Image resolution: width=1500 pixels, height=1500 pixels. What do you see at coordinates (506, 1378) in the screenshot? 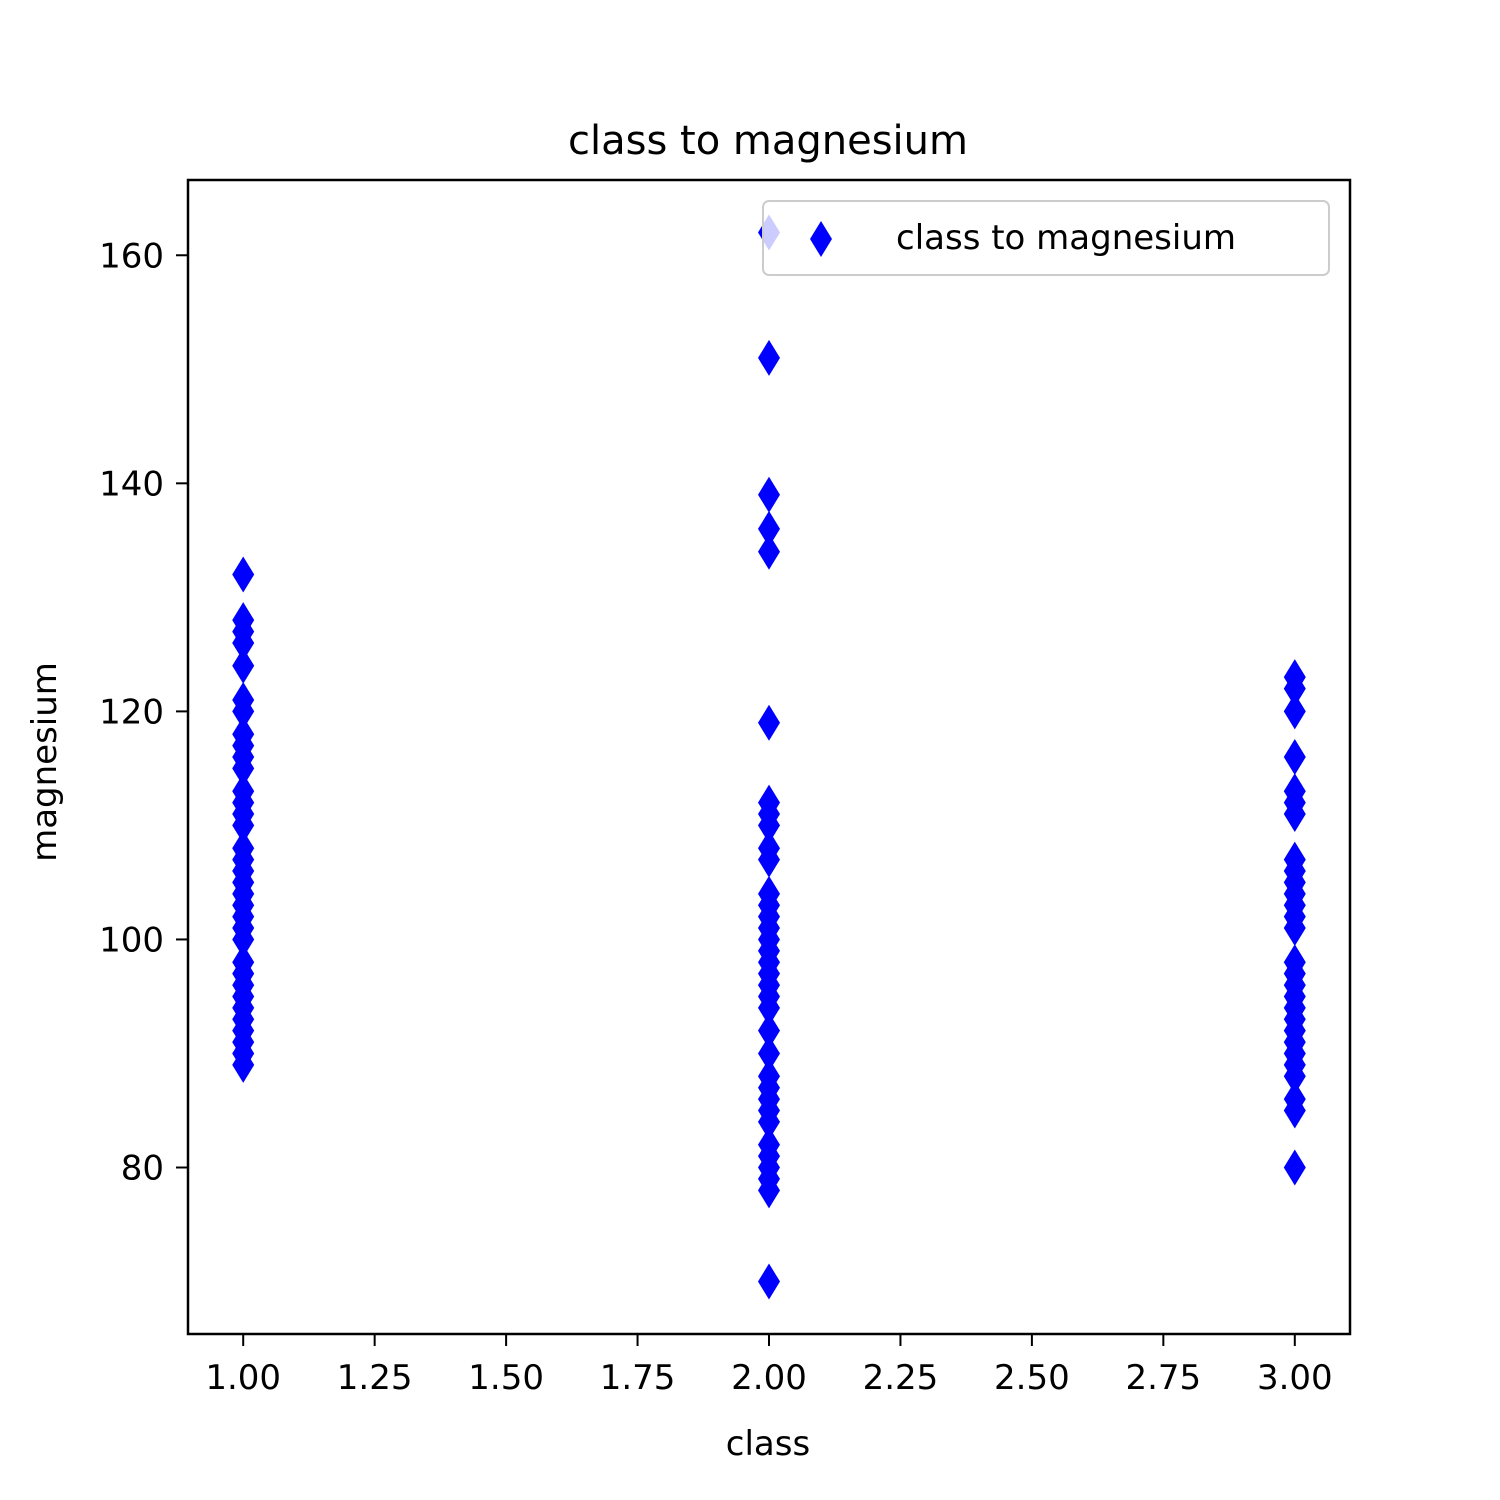
I see `x-tick-label: 1.50` at bounding box center [506, 1378].